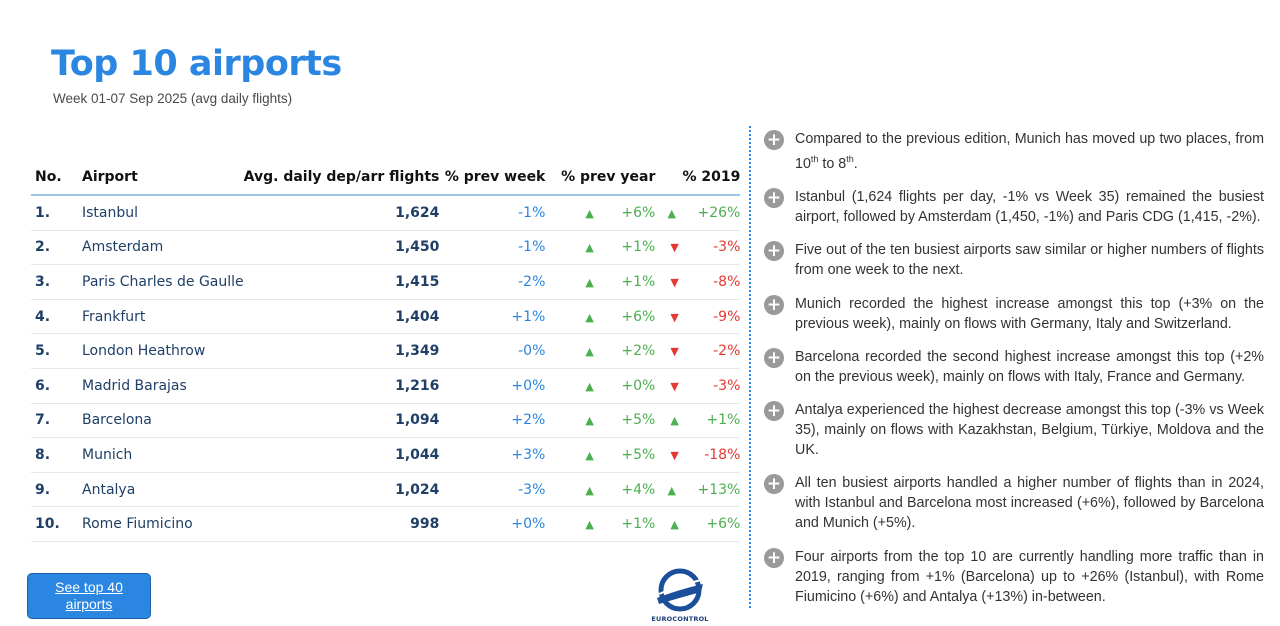  Describe the element at coordinates (855, 163) in the screenshot. I see `note-text-part: .` at that location.